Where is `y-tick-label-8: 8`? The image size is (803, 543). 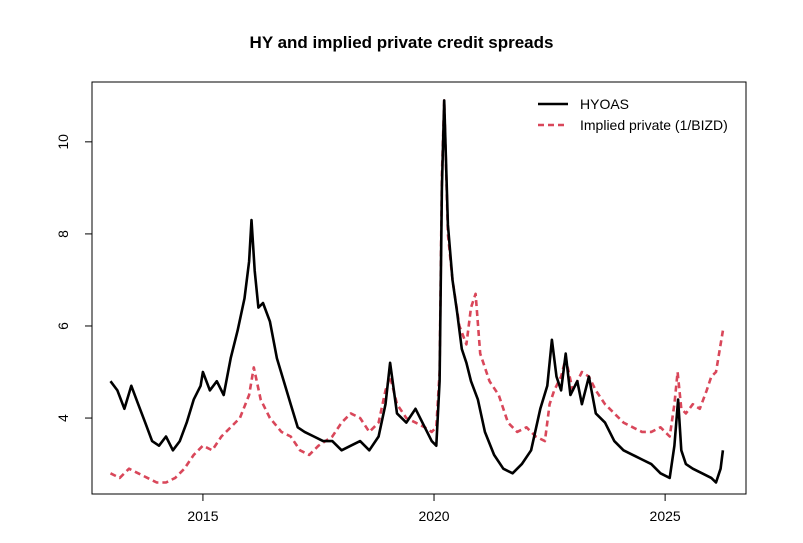
y-tick-label-8: 8 is located at coordinates (63, 234).